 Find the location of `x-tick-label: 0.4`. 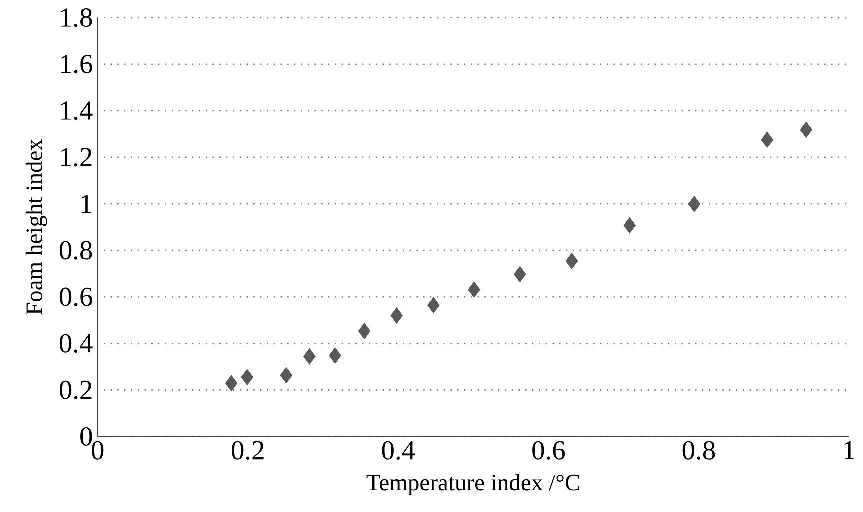

x-tick-label: 0.4 is located at coordinates (399, 450).